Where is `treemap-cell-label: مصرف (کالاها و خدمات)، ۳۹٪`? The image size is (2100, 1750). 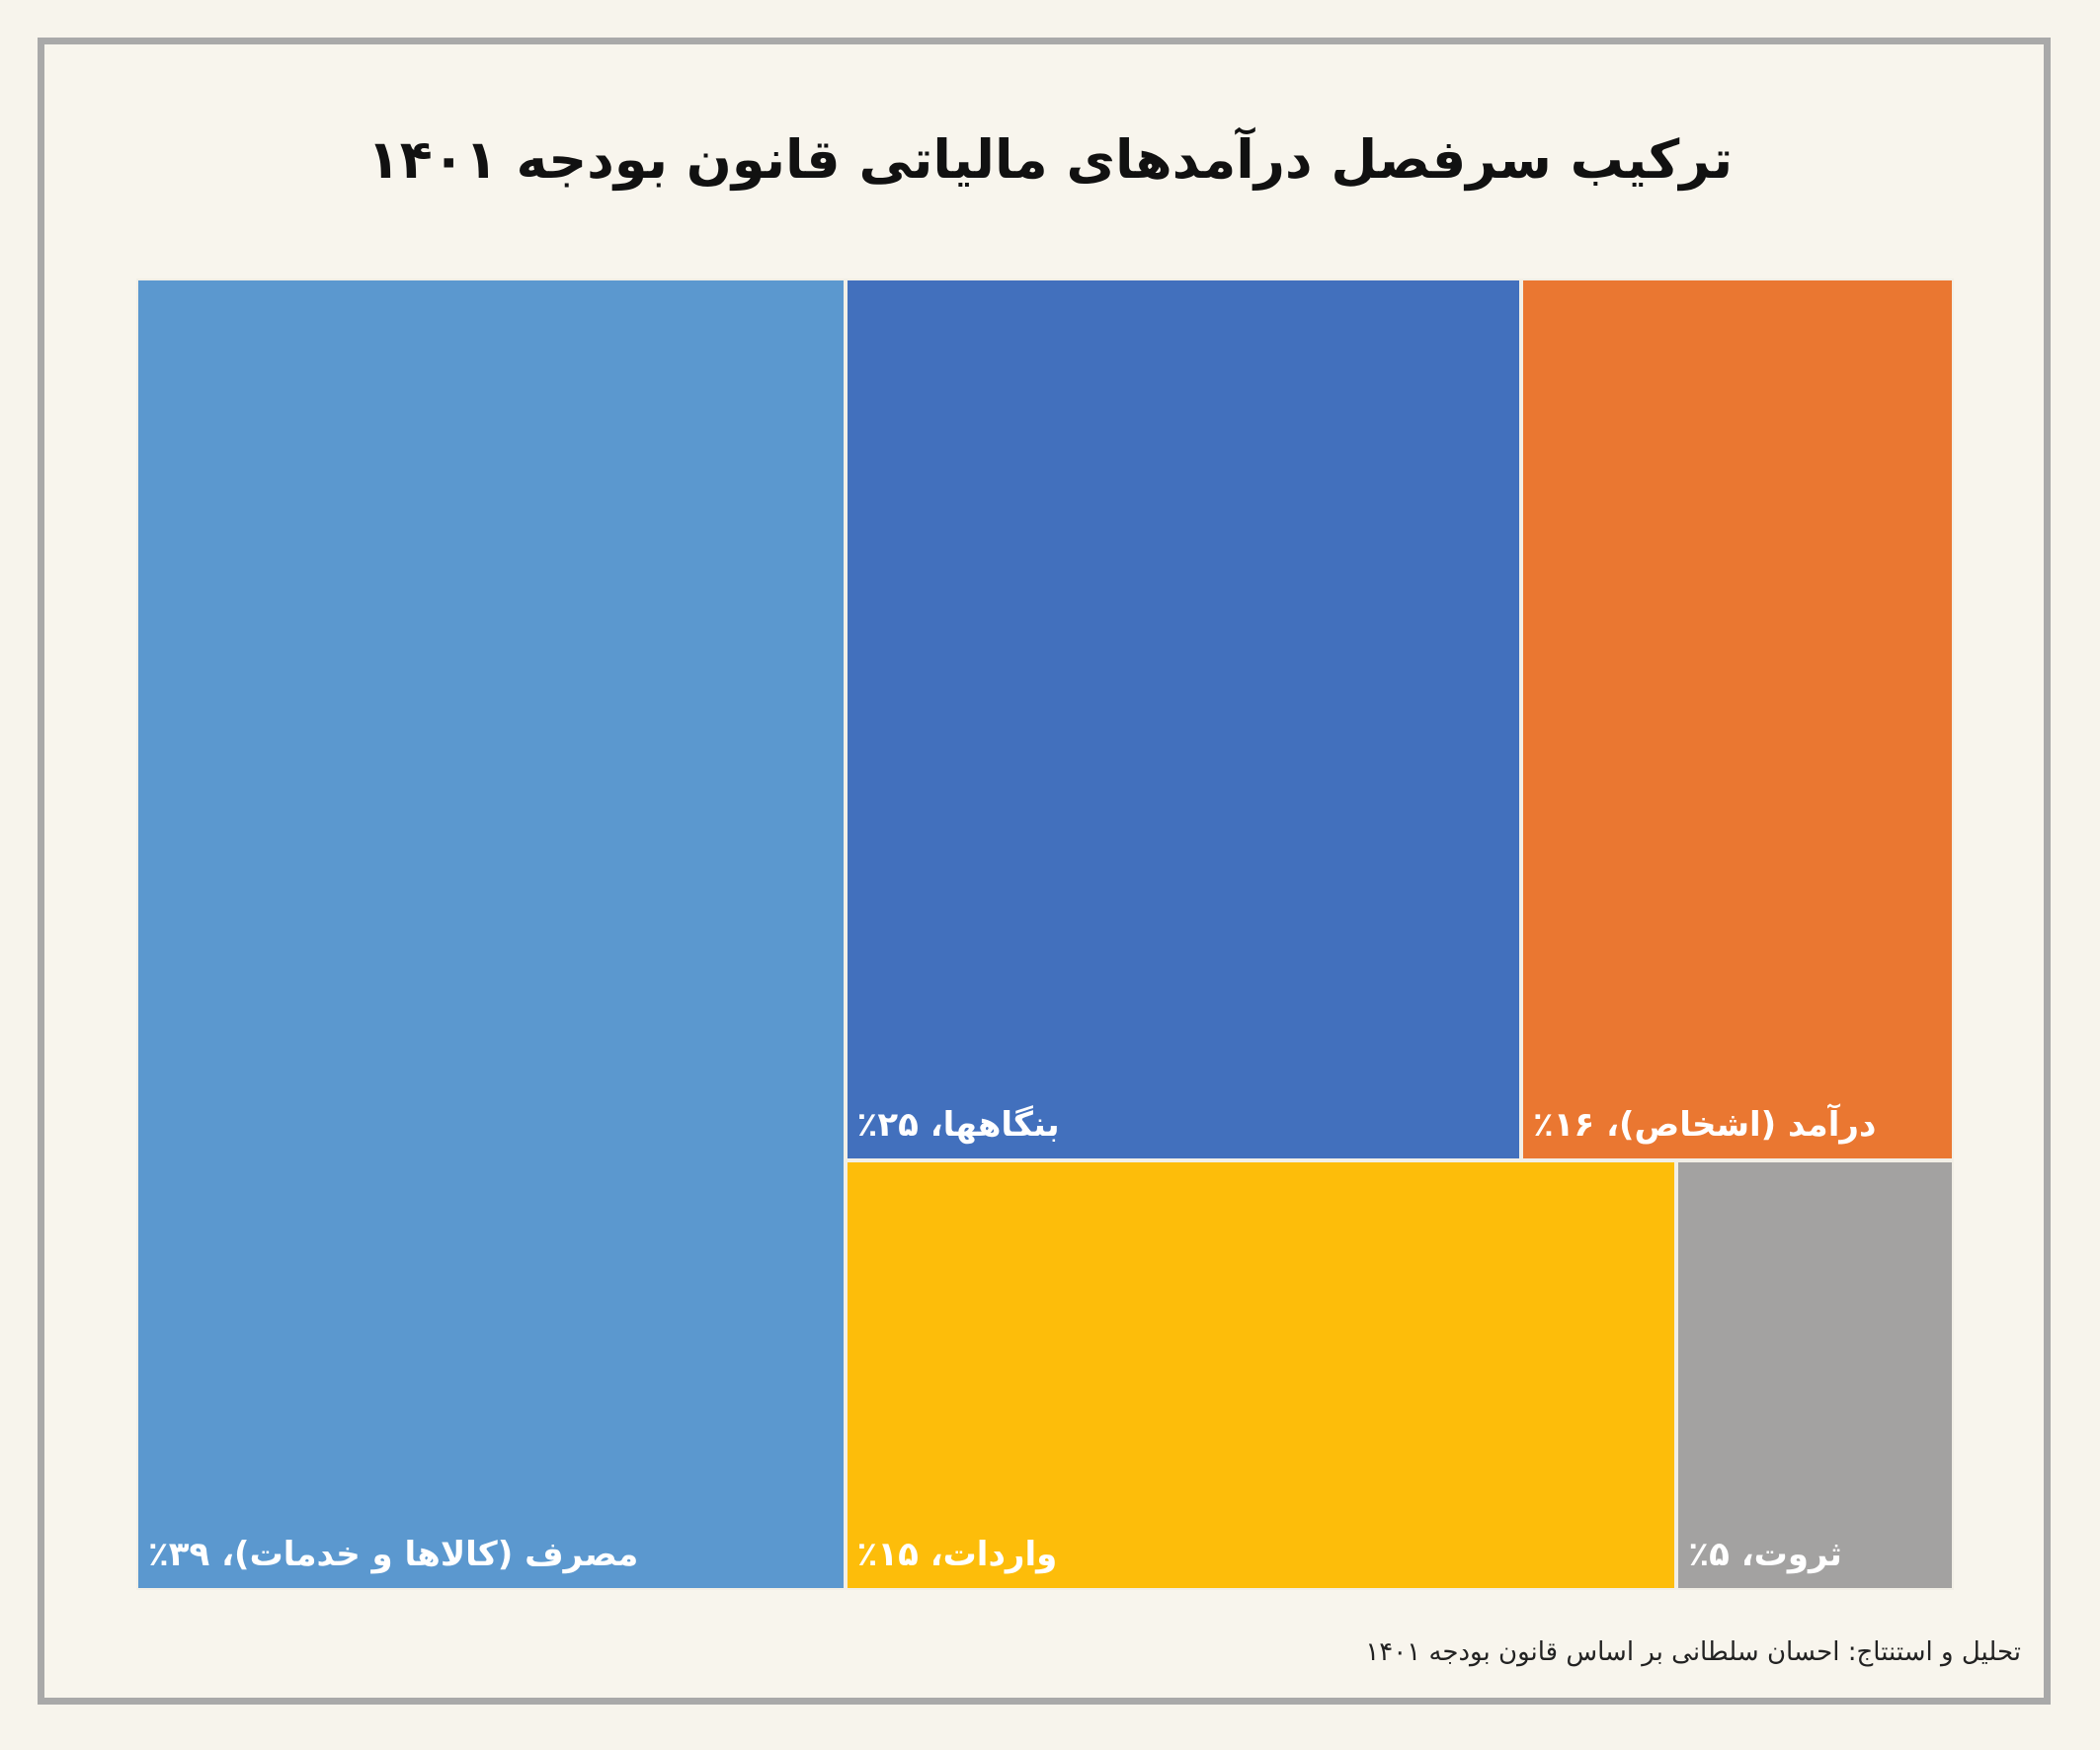 treemap-cell-label: مصرف (کالاها و خدمات)، ۳۹٪ is located at coordinates (393, 1555).